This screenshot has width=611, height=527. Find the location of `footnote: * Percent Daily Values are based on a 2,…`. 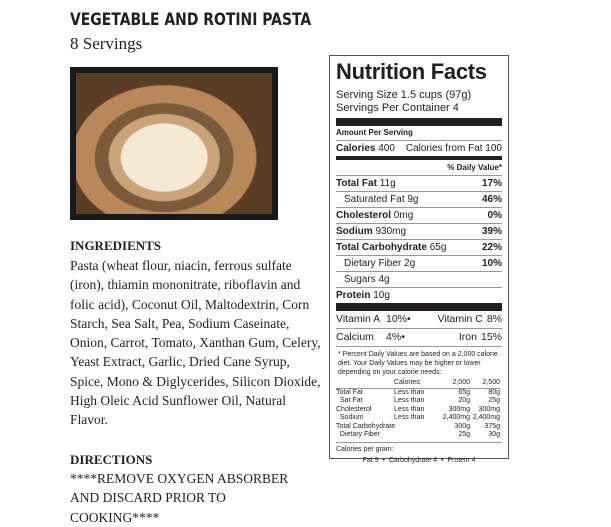

footnote: * Percent Daily Values are based on a 2,… is located at coordinates (419, 361).